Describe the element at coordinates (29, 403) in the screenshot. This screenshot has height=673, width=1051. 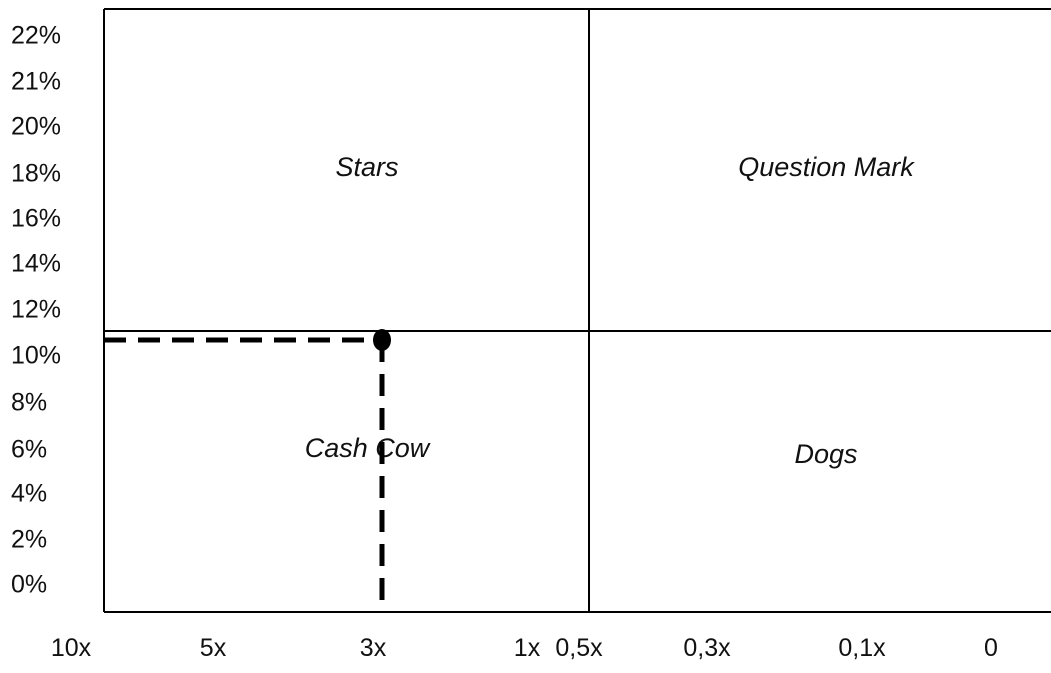
I see `y-tick-label: 8%` at that location.